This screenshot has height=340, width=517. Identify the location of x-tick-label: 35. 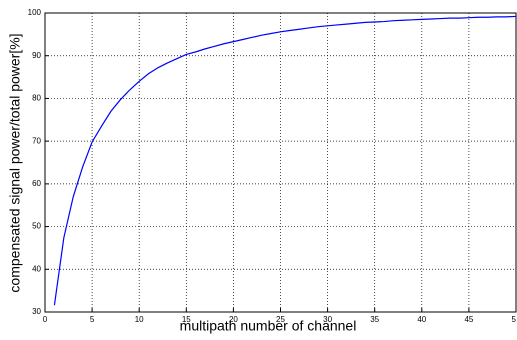
(374, 319).